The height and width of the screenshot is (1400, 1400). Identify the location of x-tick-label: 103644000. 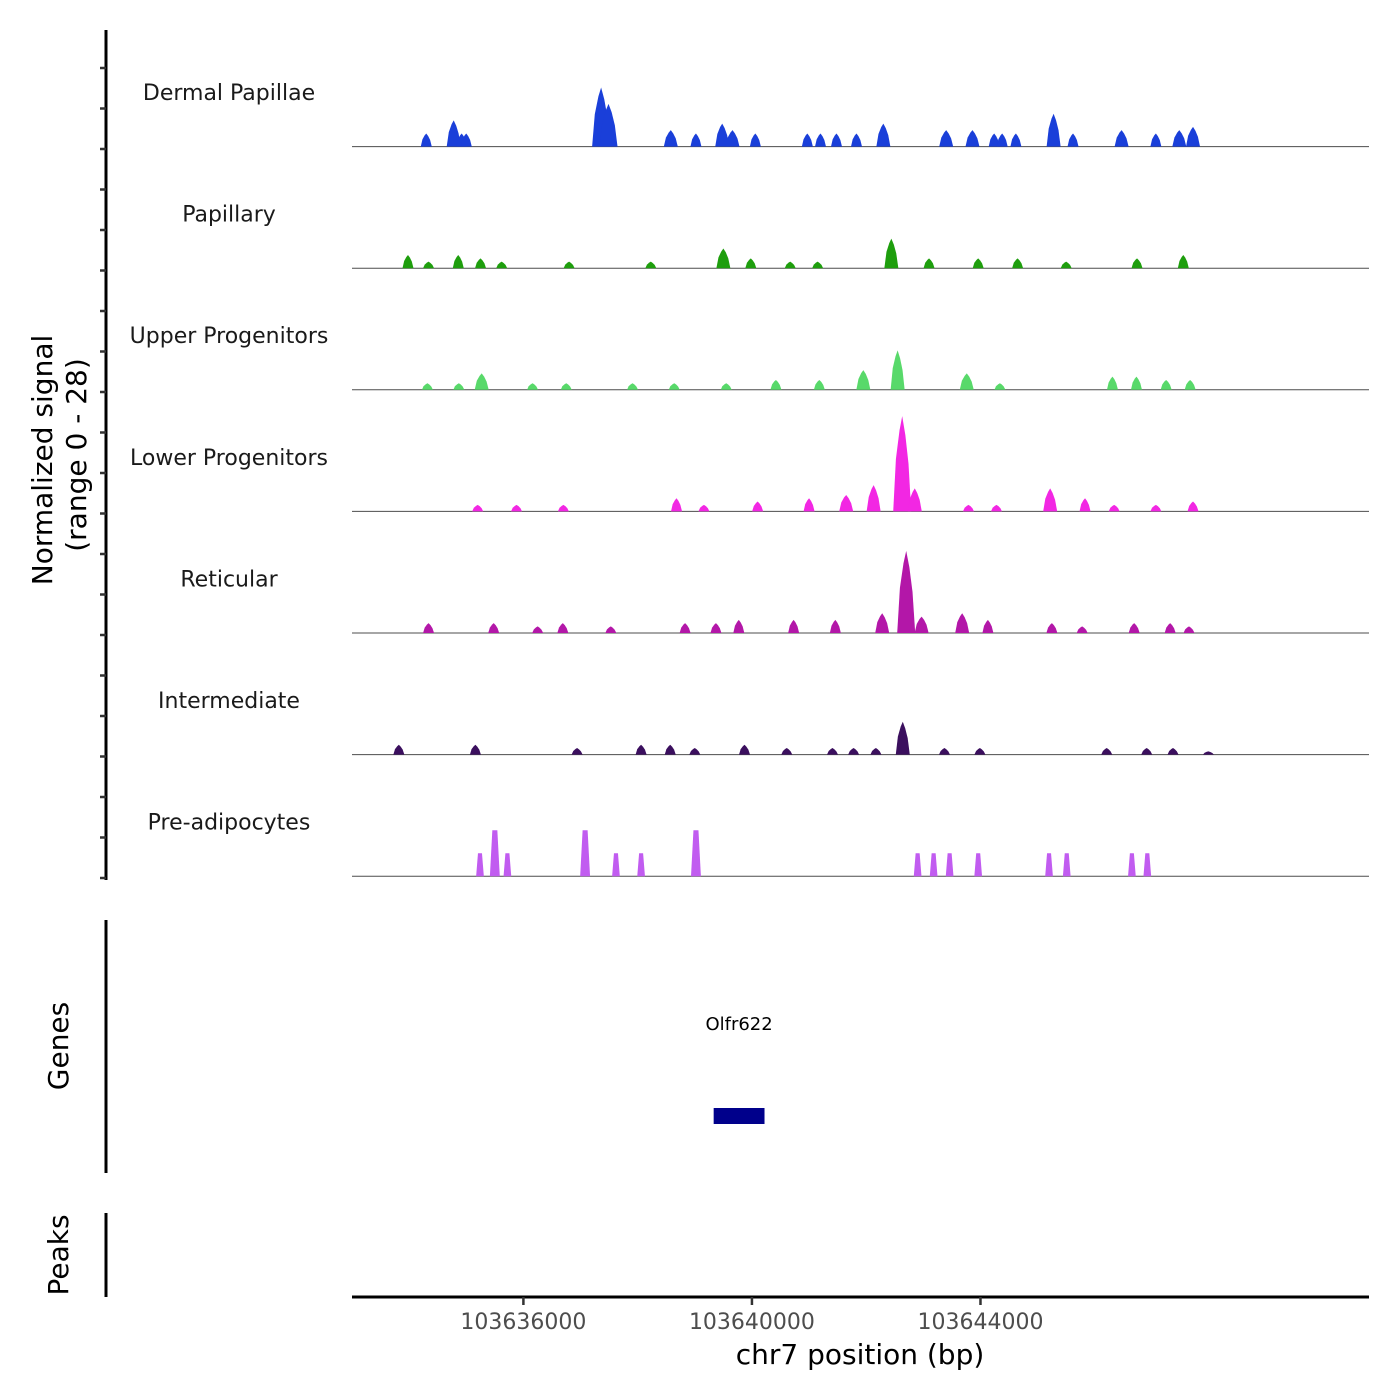
(980, 1322).